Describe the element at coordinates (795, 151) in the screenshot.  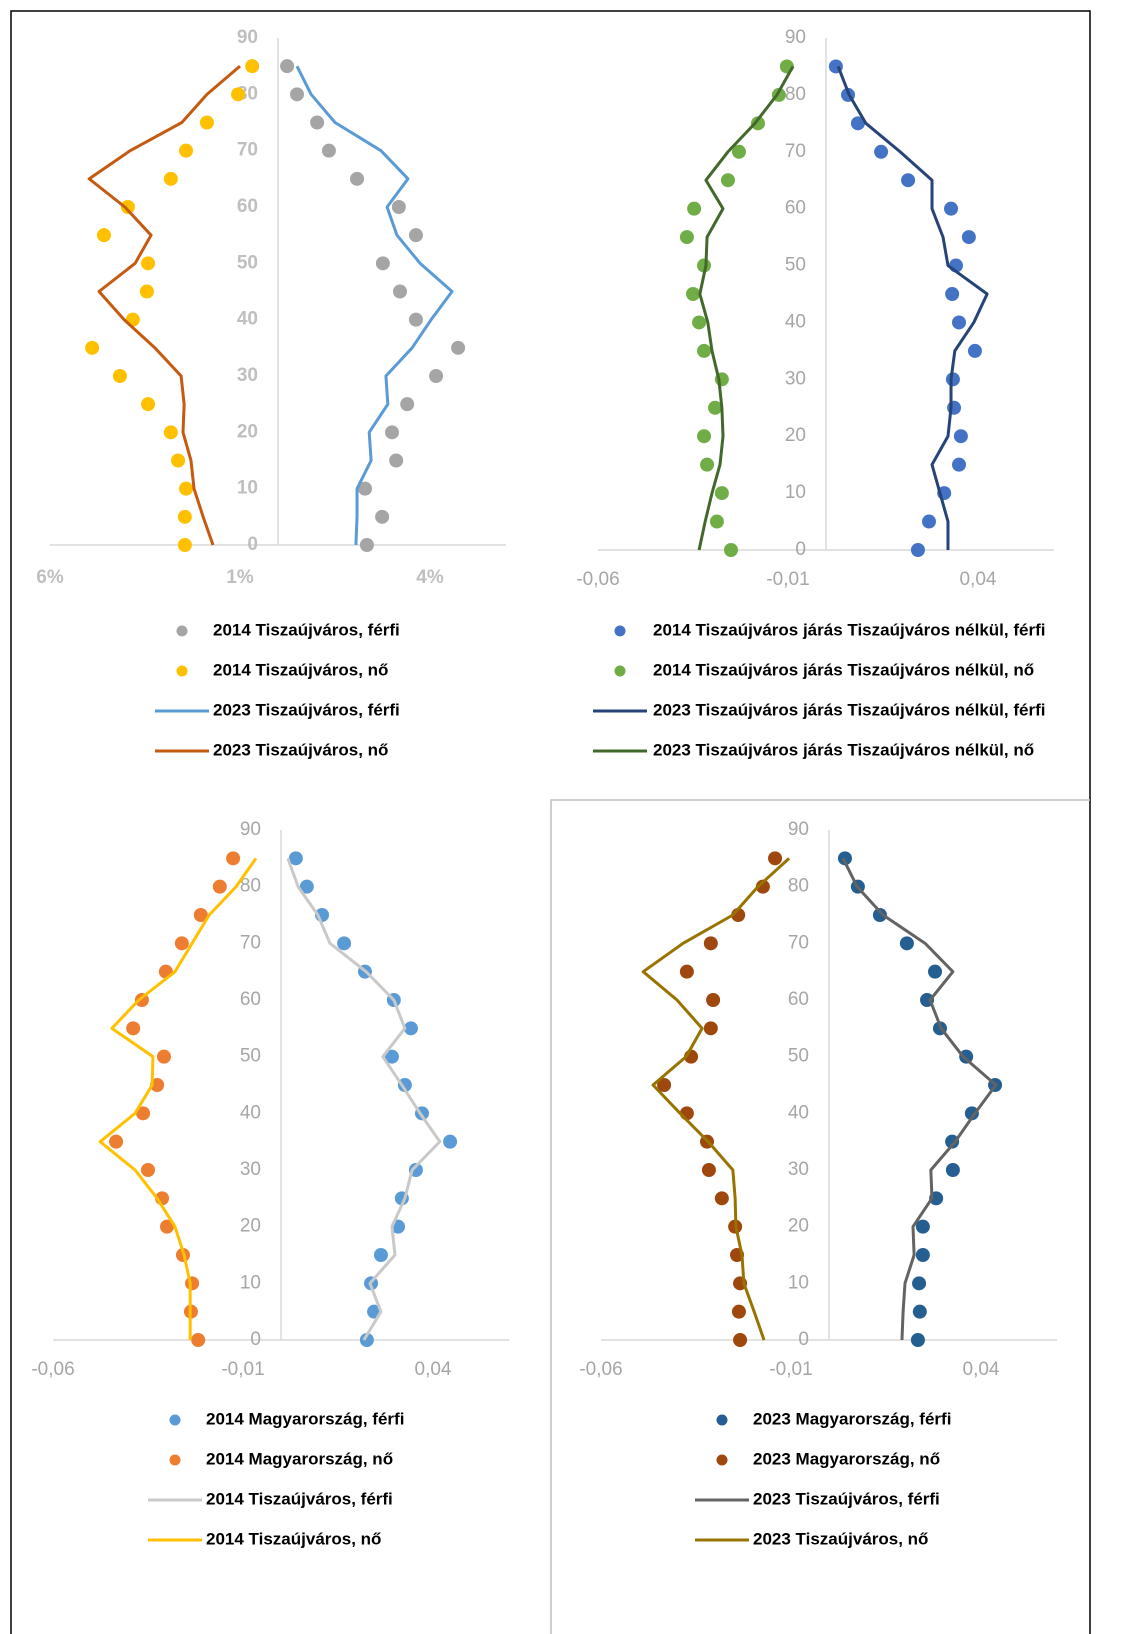
I see `y-tick-label: 70` at that location.